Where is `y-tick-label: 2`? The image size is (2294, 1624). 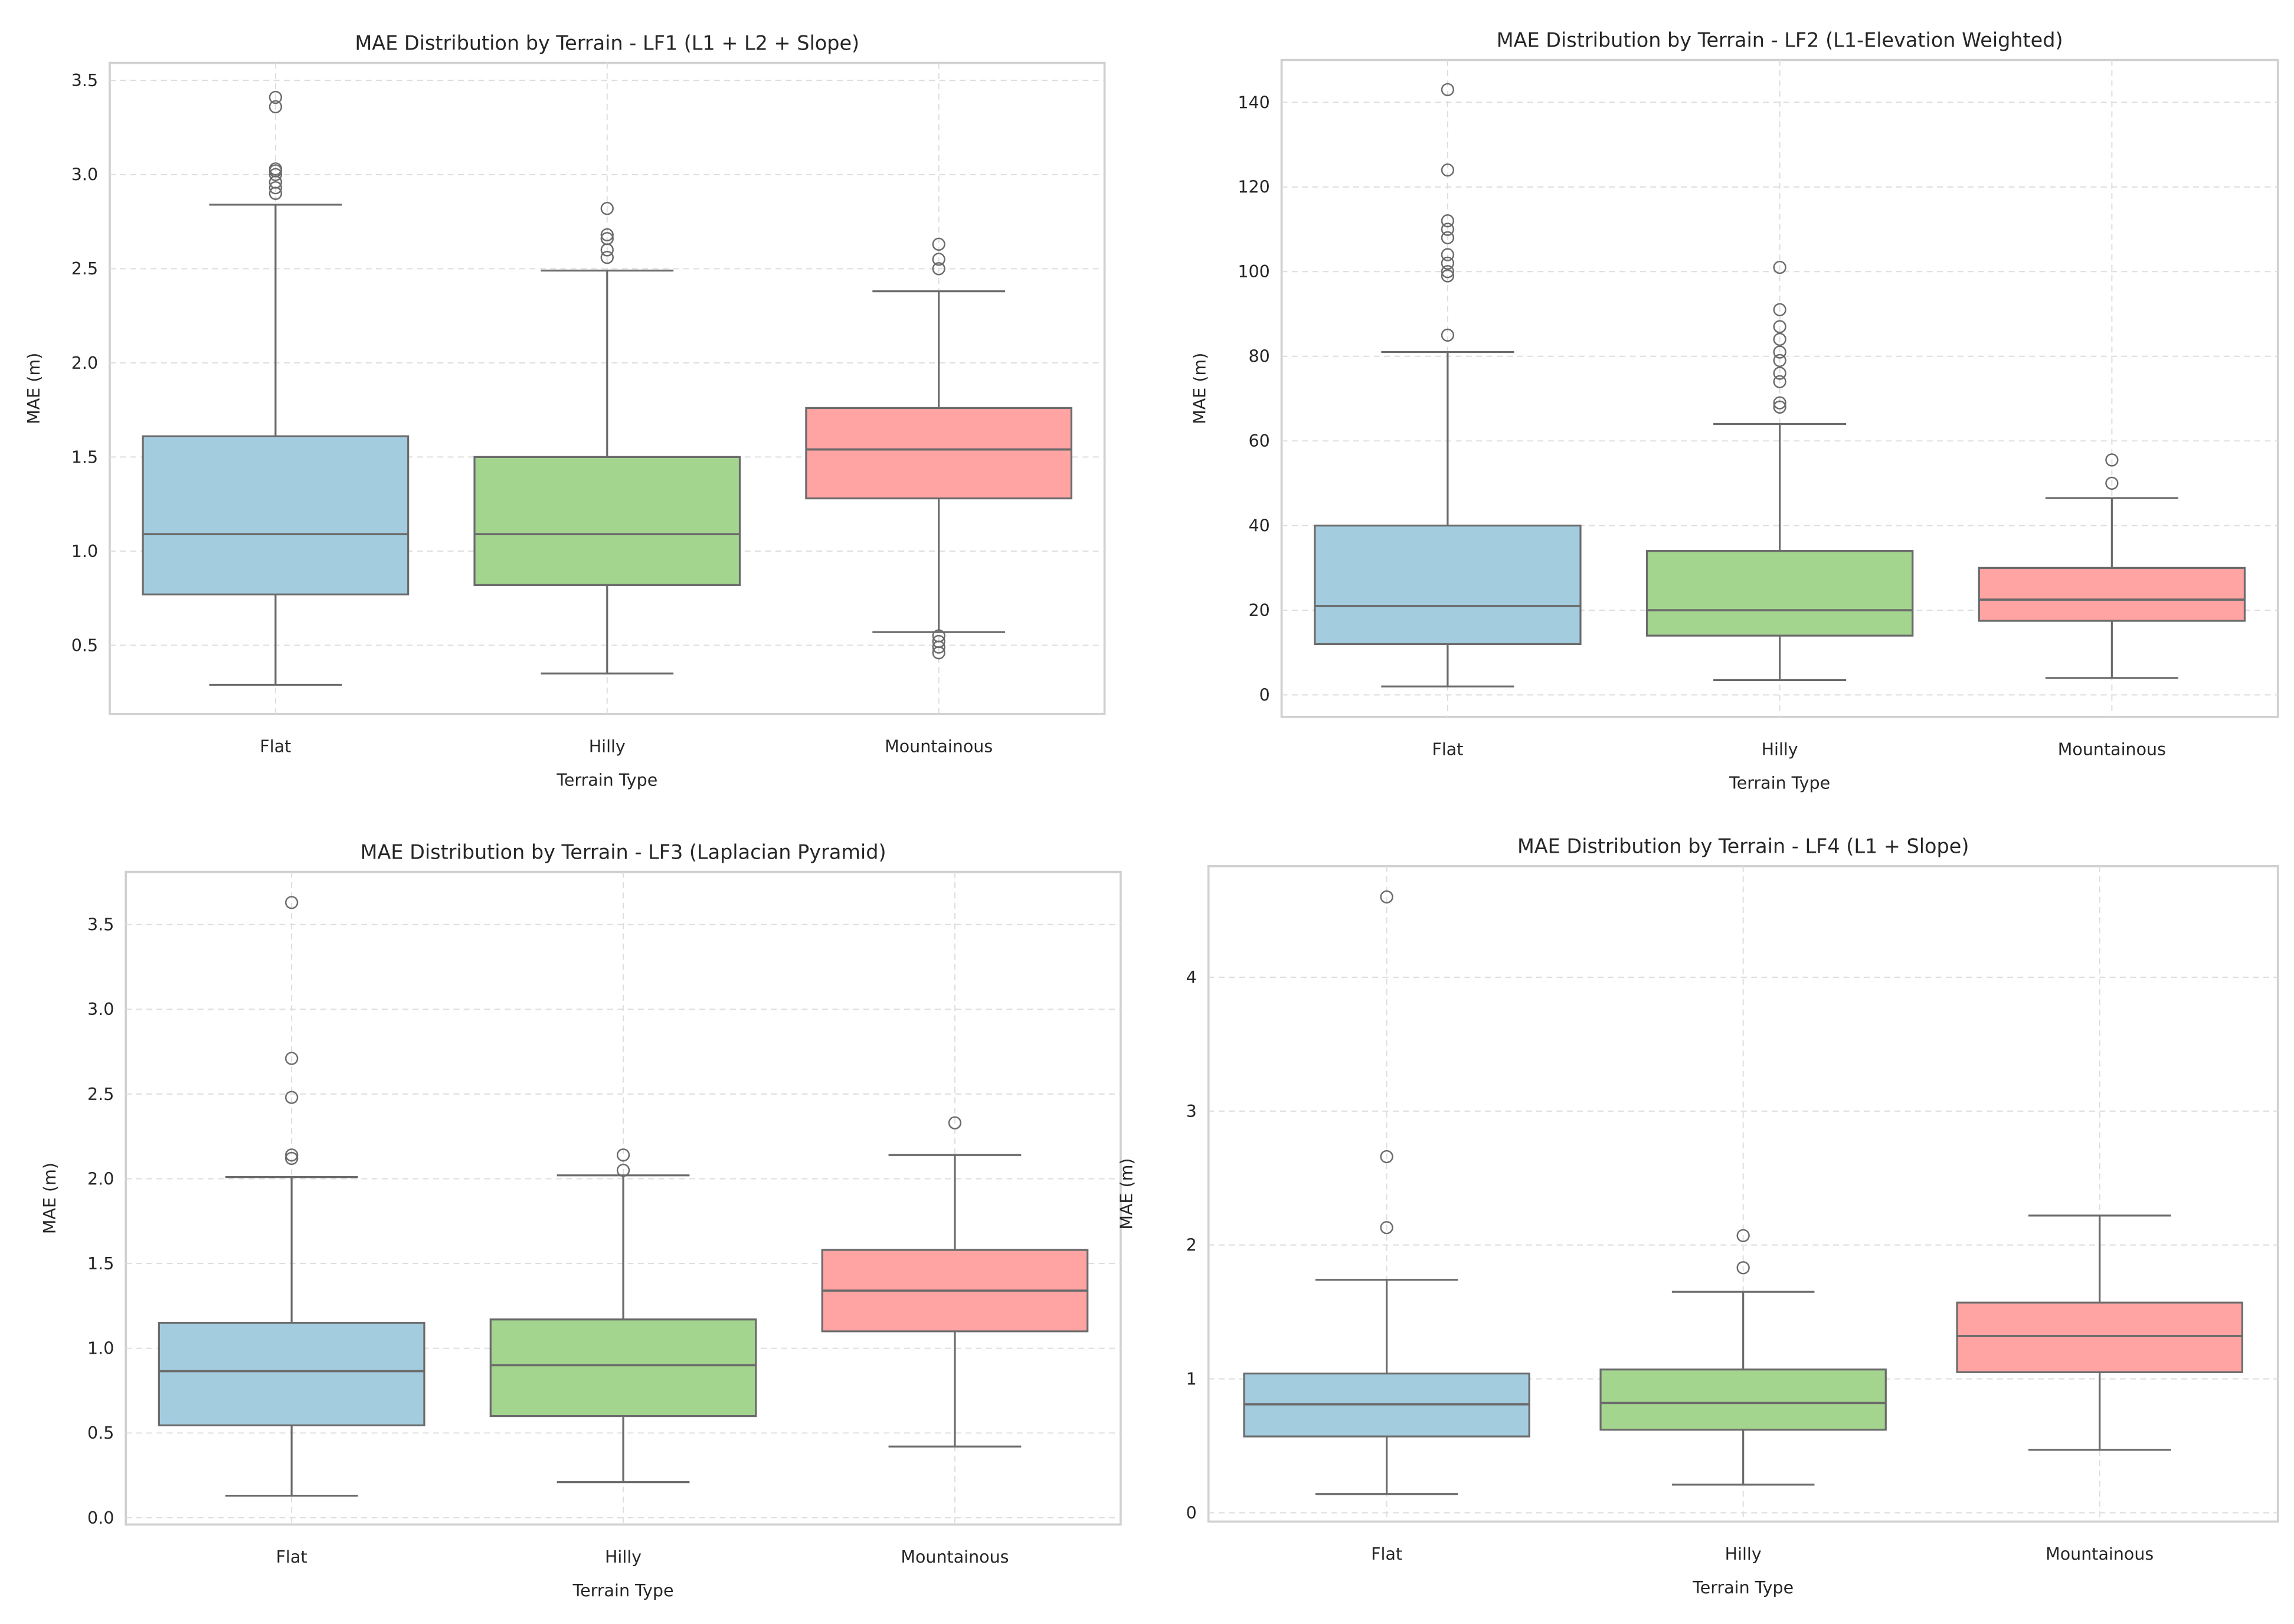
y-tick-label: 2 is located at coordinates (1191, 1245).